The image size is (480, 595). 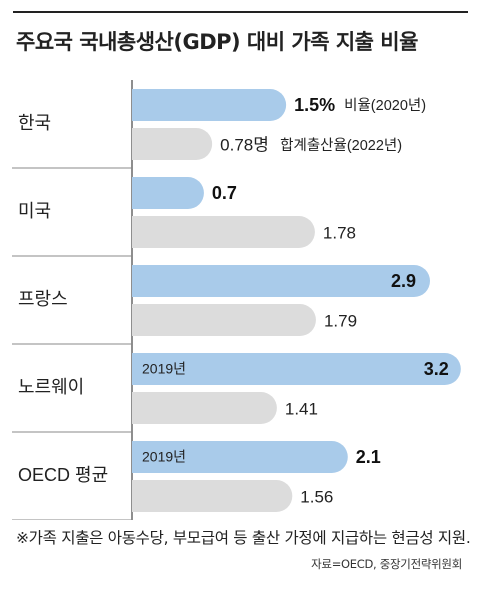 What do you see at coordinates (34, 211) in the screenshot?
I see `category-label: 미국` at bounding box center [34, 211].